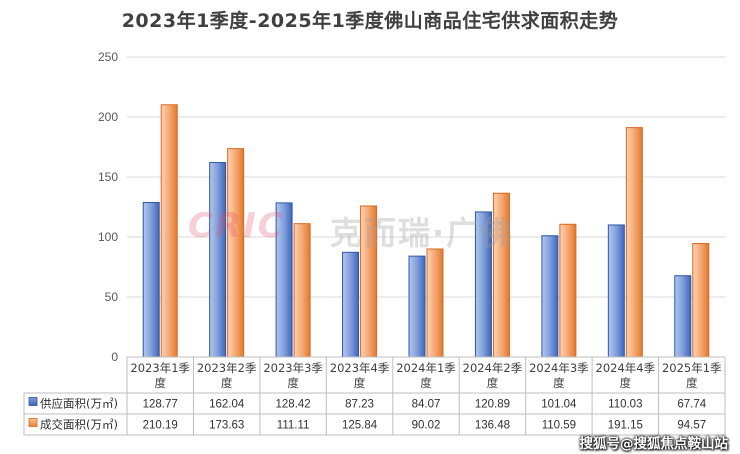 Image resolution: width=740 pixels, height=454 pixels. What do you see at coordinates (626, 368) in the screenshot?
I see `x-category-label: 2024年4季` at bounding box center [626, 368].